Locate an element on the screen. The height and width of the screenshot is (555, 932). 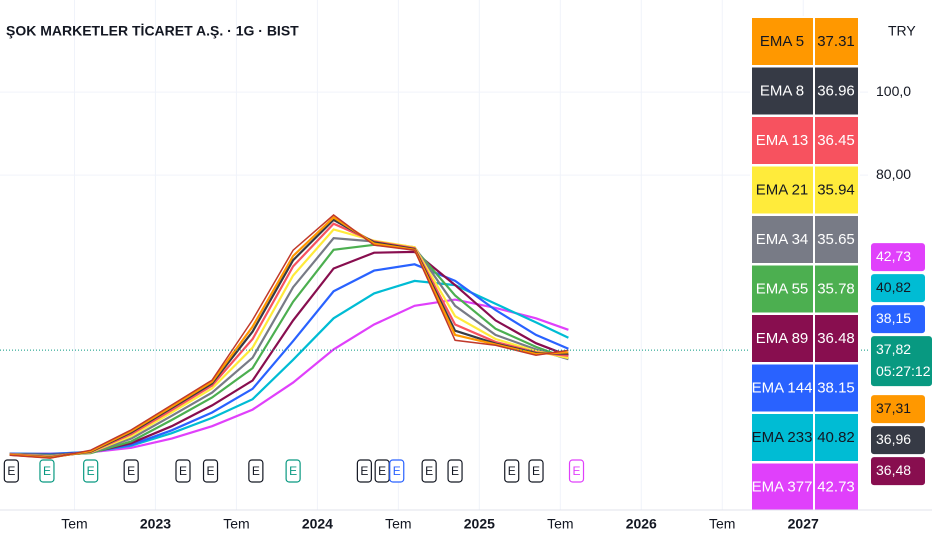
x-tick-label: 2023 is located at coordinates (155, 524).